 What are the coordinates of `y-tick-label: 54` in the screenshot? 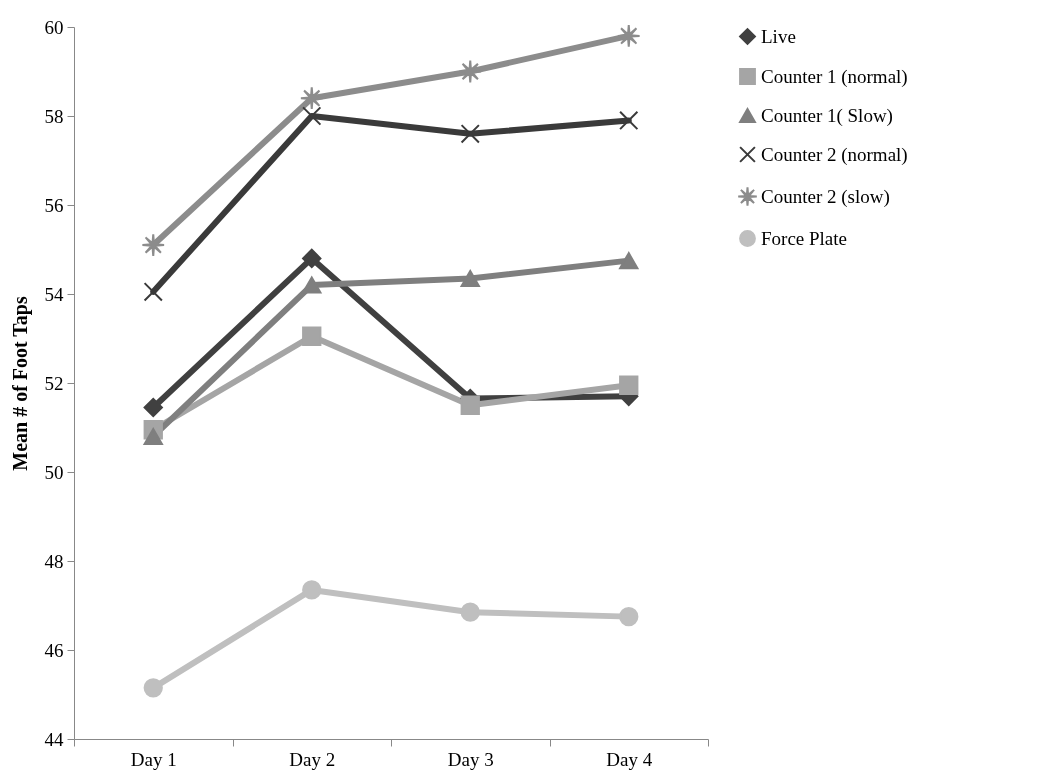 It's located at (54, 294).